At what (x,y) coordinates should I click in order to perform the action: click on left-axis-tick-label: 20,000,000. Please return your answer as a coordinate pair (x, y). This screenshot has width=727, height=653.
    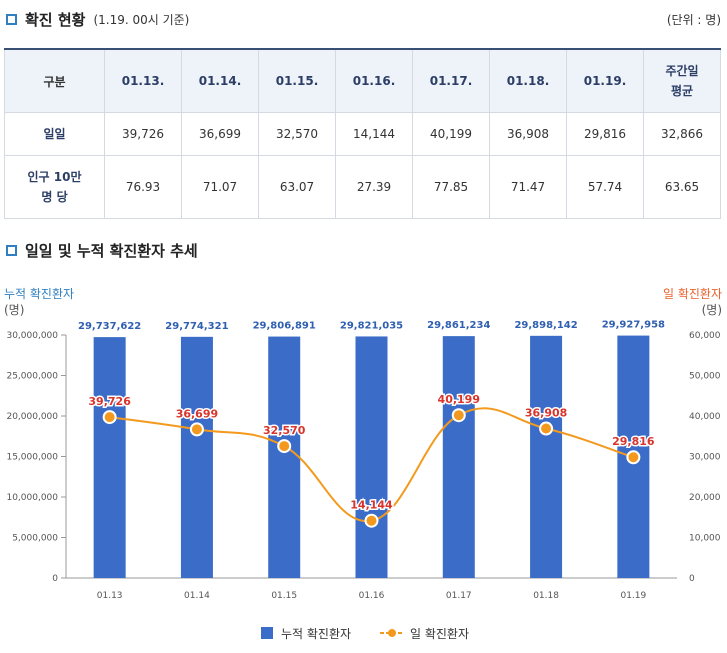
    Looking at the image, I should click on (32, 417).